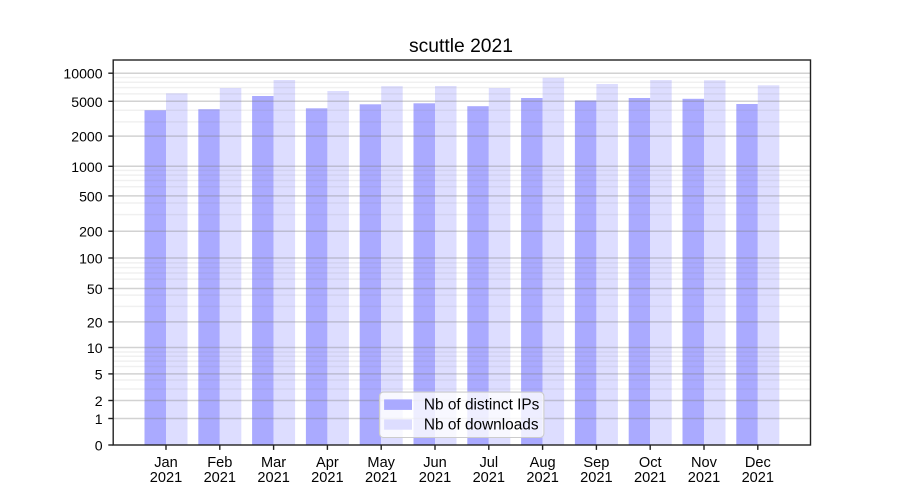  What do you see at coordinates (704, 463) in the screenshot?
I see `svg-text: Nov` at bounding box center [704, 463].